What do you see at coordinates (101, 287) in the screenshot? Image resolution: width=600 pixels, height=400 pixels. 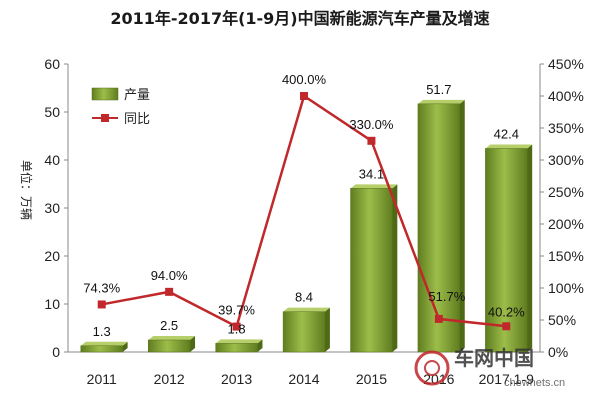 I see `line-data-label: 74.3%` at bounding box center [101, 287].